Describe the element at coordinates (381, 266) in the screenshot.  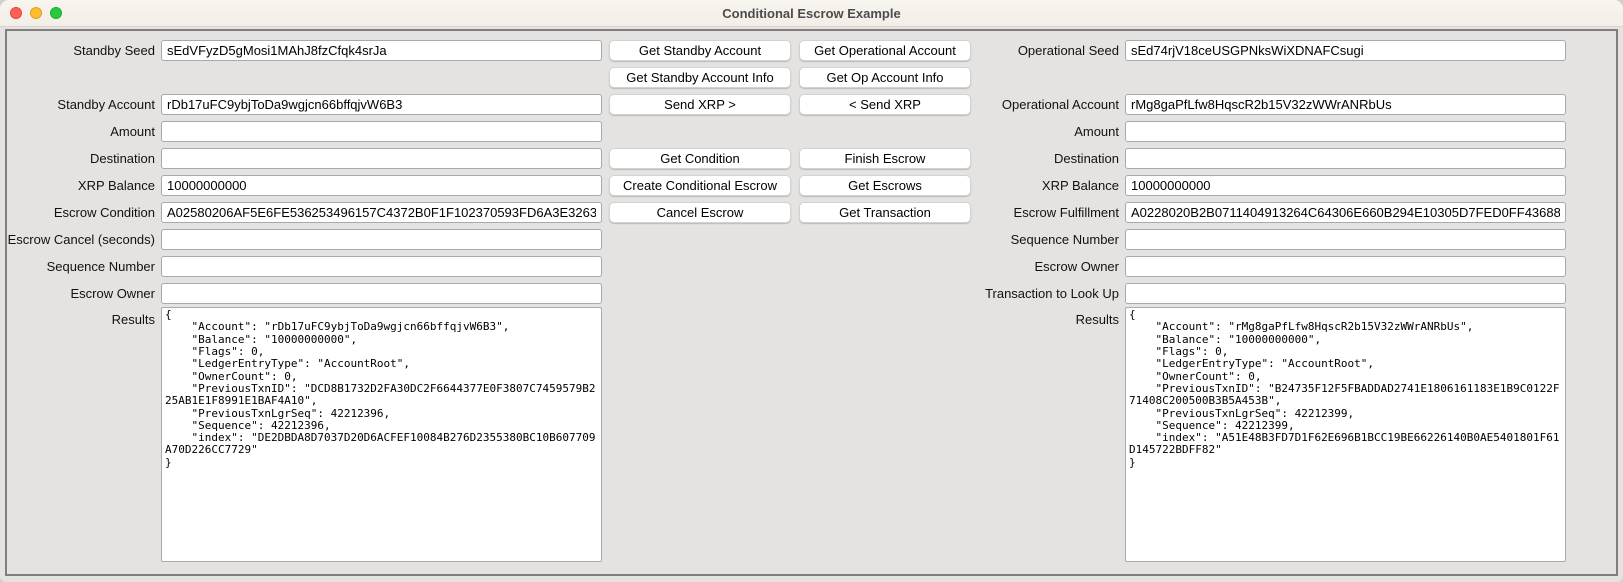
I see `standby-sequence-number-input` at that location.